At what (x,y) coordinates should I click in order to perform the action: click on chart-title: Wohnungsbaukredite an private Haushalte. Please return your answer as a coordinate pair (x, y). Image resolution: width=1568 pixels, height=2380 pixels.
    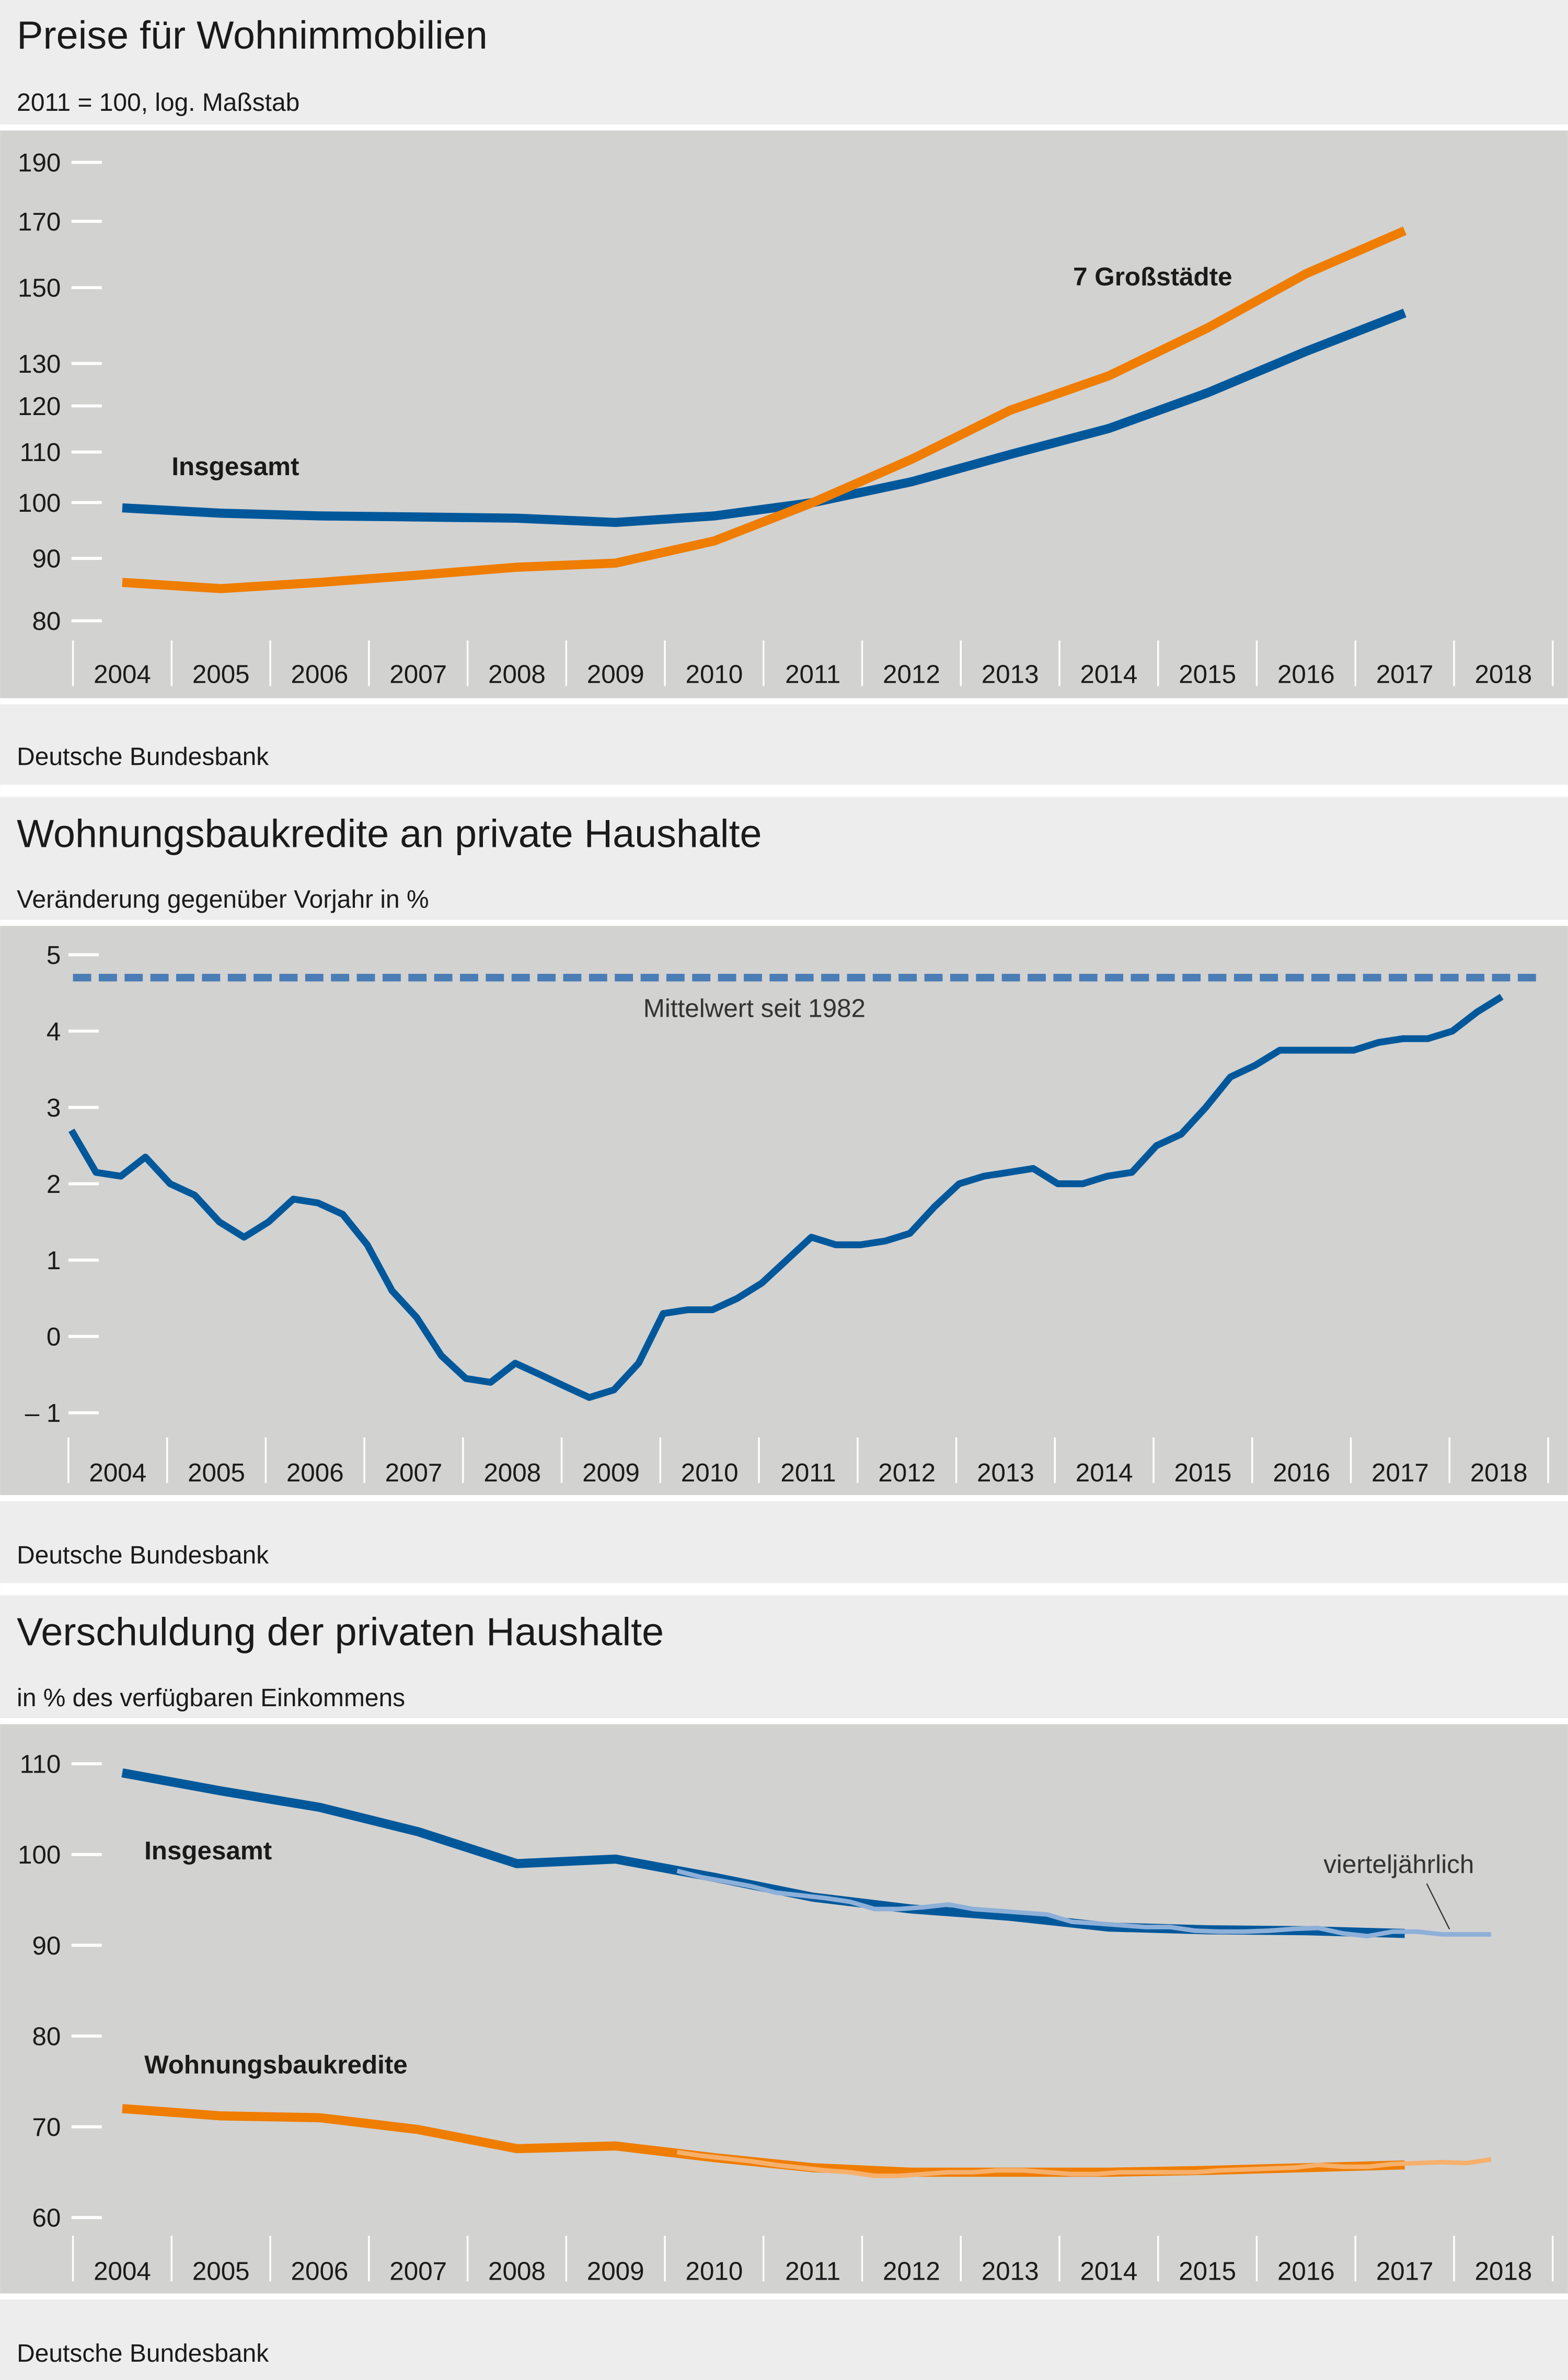
    Looking at the image, I should click on (389, 833).